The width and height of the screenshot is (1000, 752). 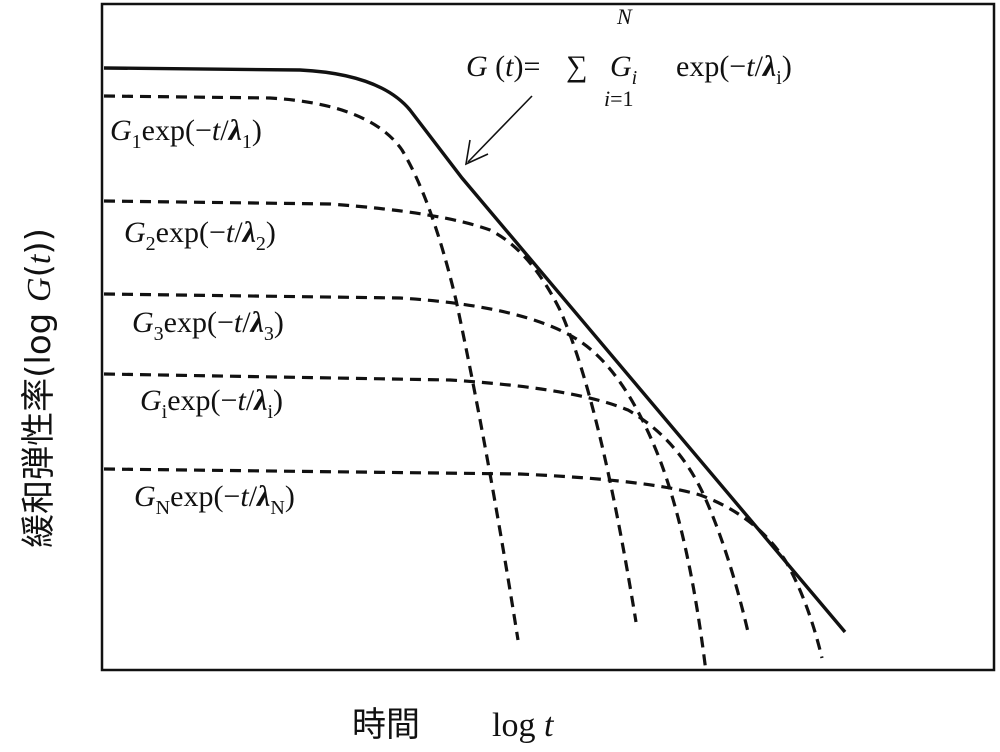 What do you see at coordinates (498, 130) in the screenshot?
I see `equation-arrow` at bounding box center [498, 130].